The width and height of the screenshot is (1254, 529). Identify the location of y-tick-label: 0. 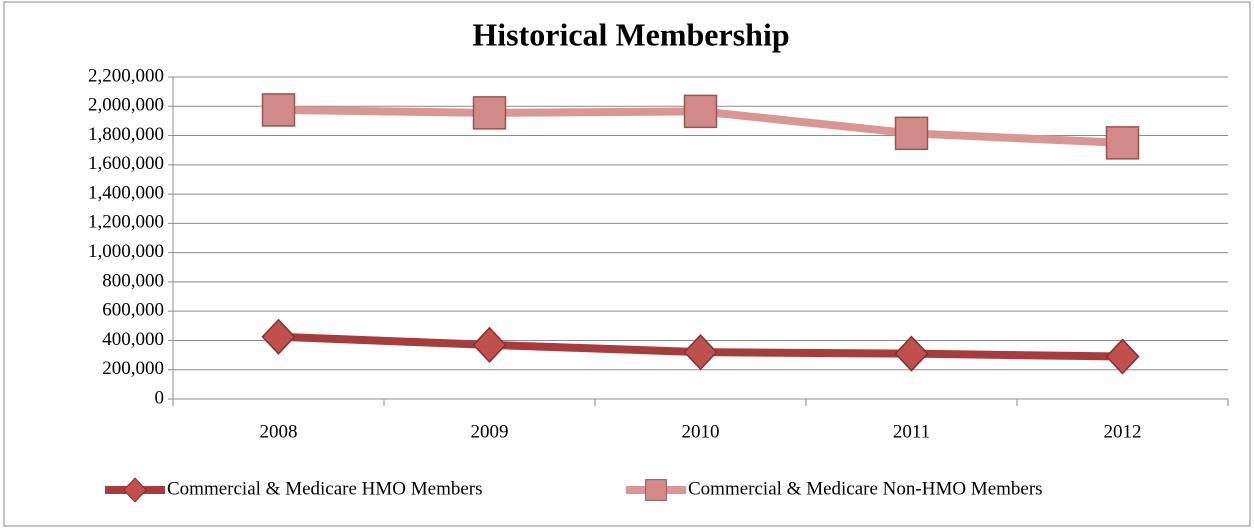
(160, 397).